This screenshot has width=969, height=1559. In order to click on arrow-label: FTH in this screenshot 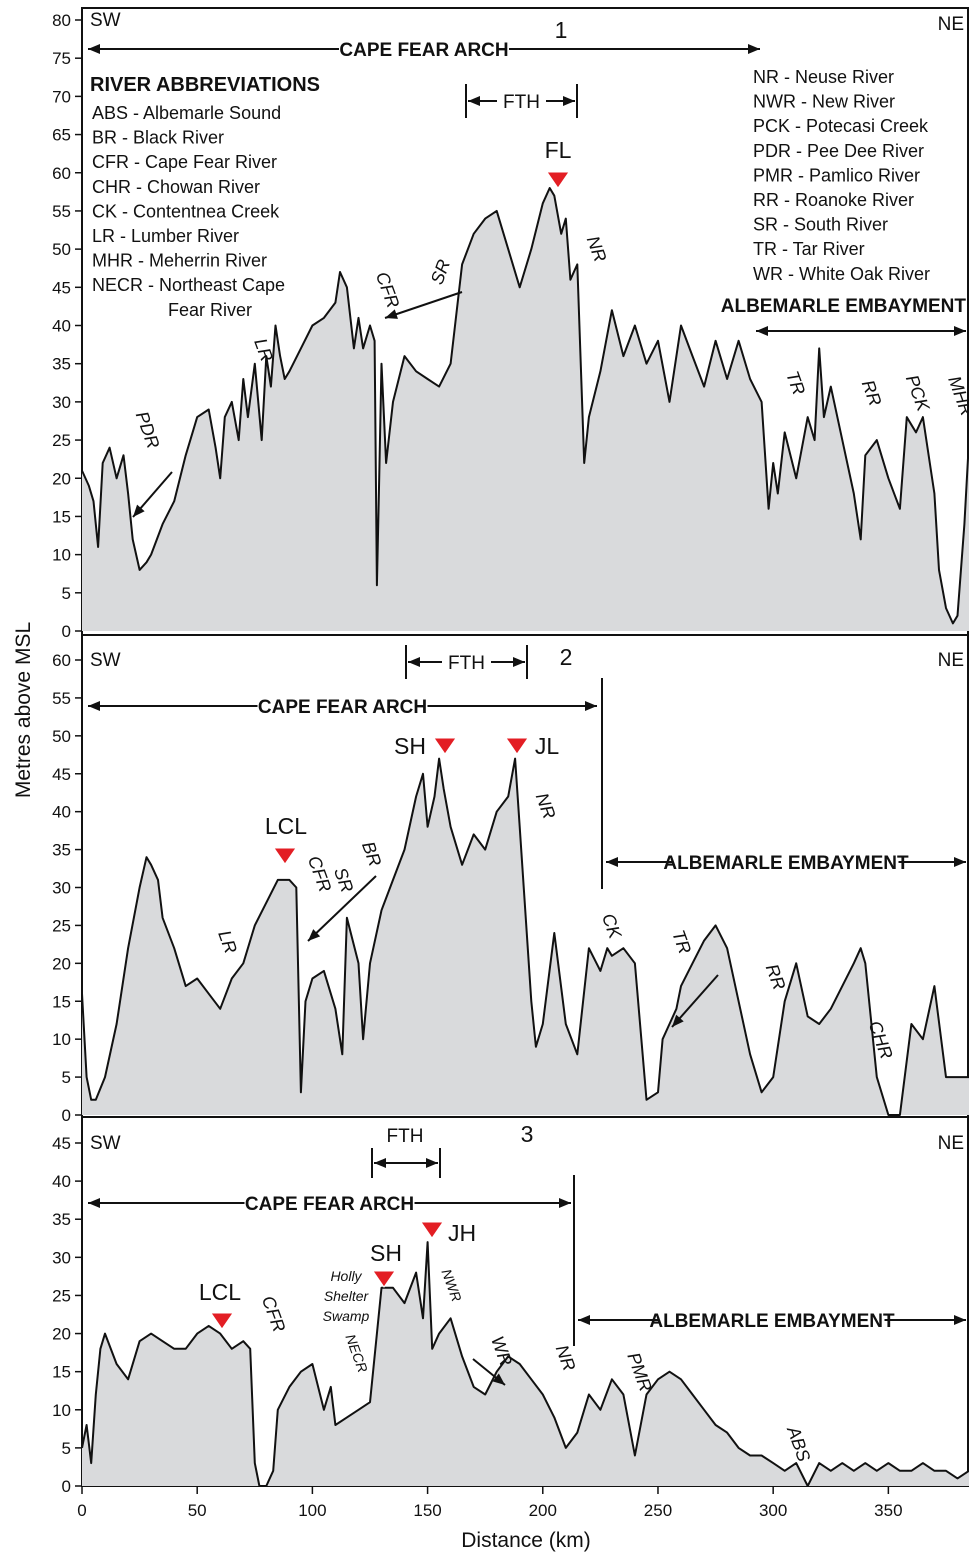, I will do `click(521, 102)`.